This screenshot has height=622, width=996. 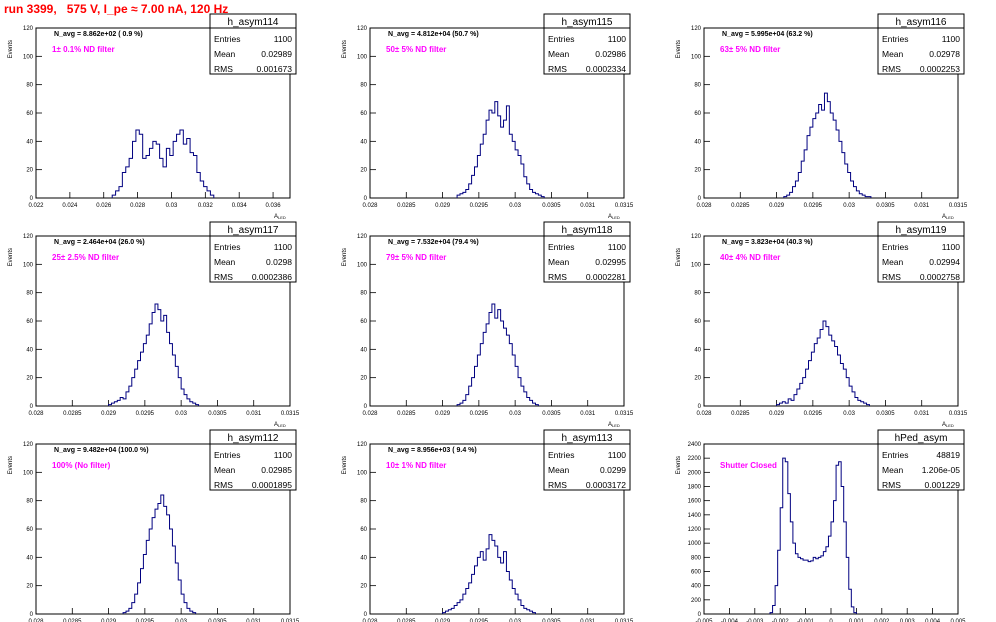 I want to click on stat-value-rms: 0.0002281, so click(x=606, y=277).